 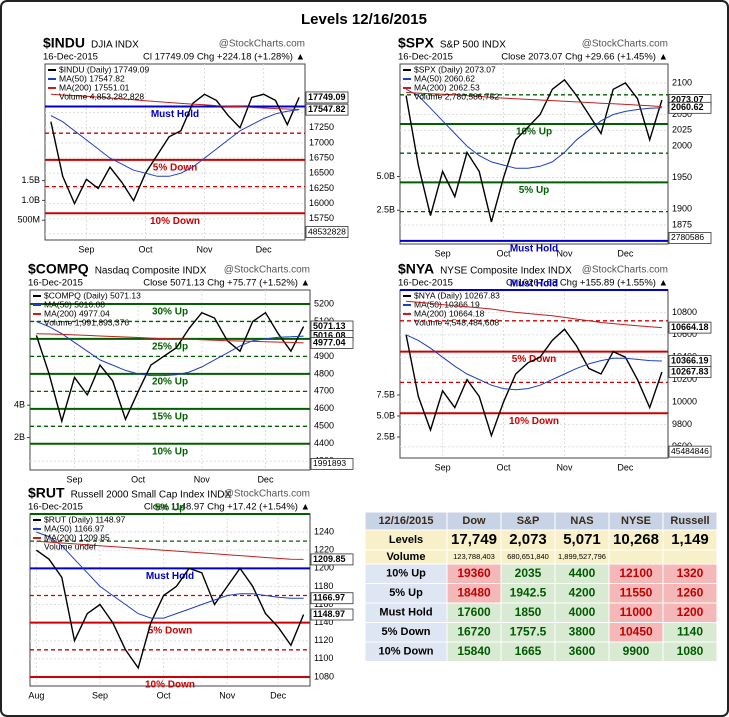 What do you see at coordinates (405, 613) in the screenshot?
I see `row-label: Must Hold` at bounding box center [405, 613].